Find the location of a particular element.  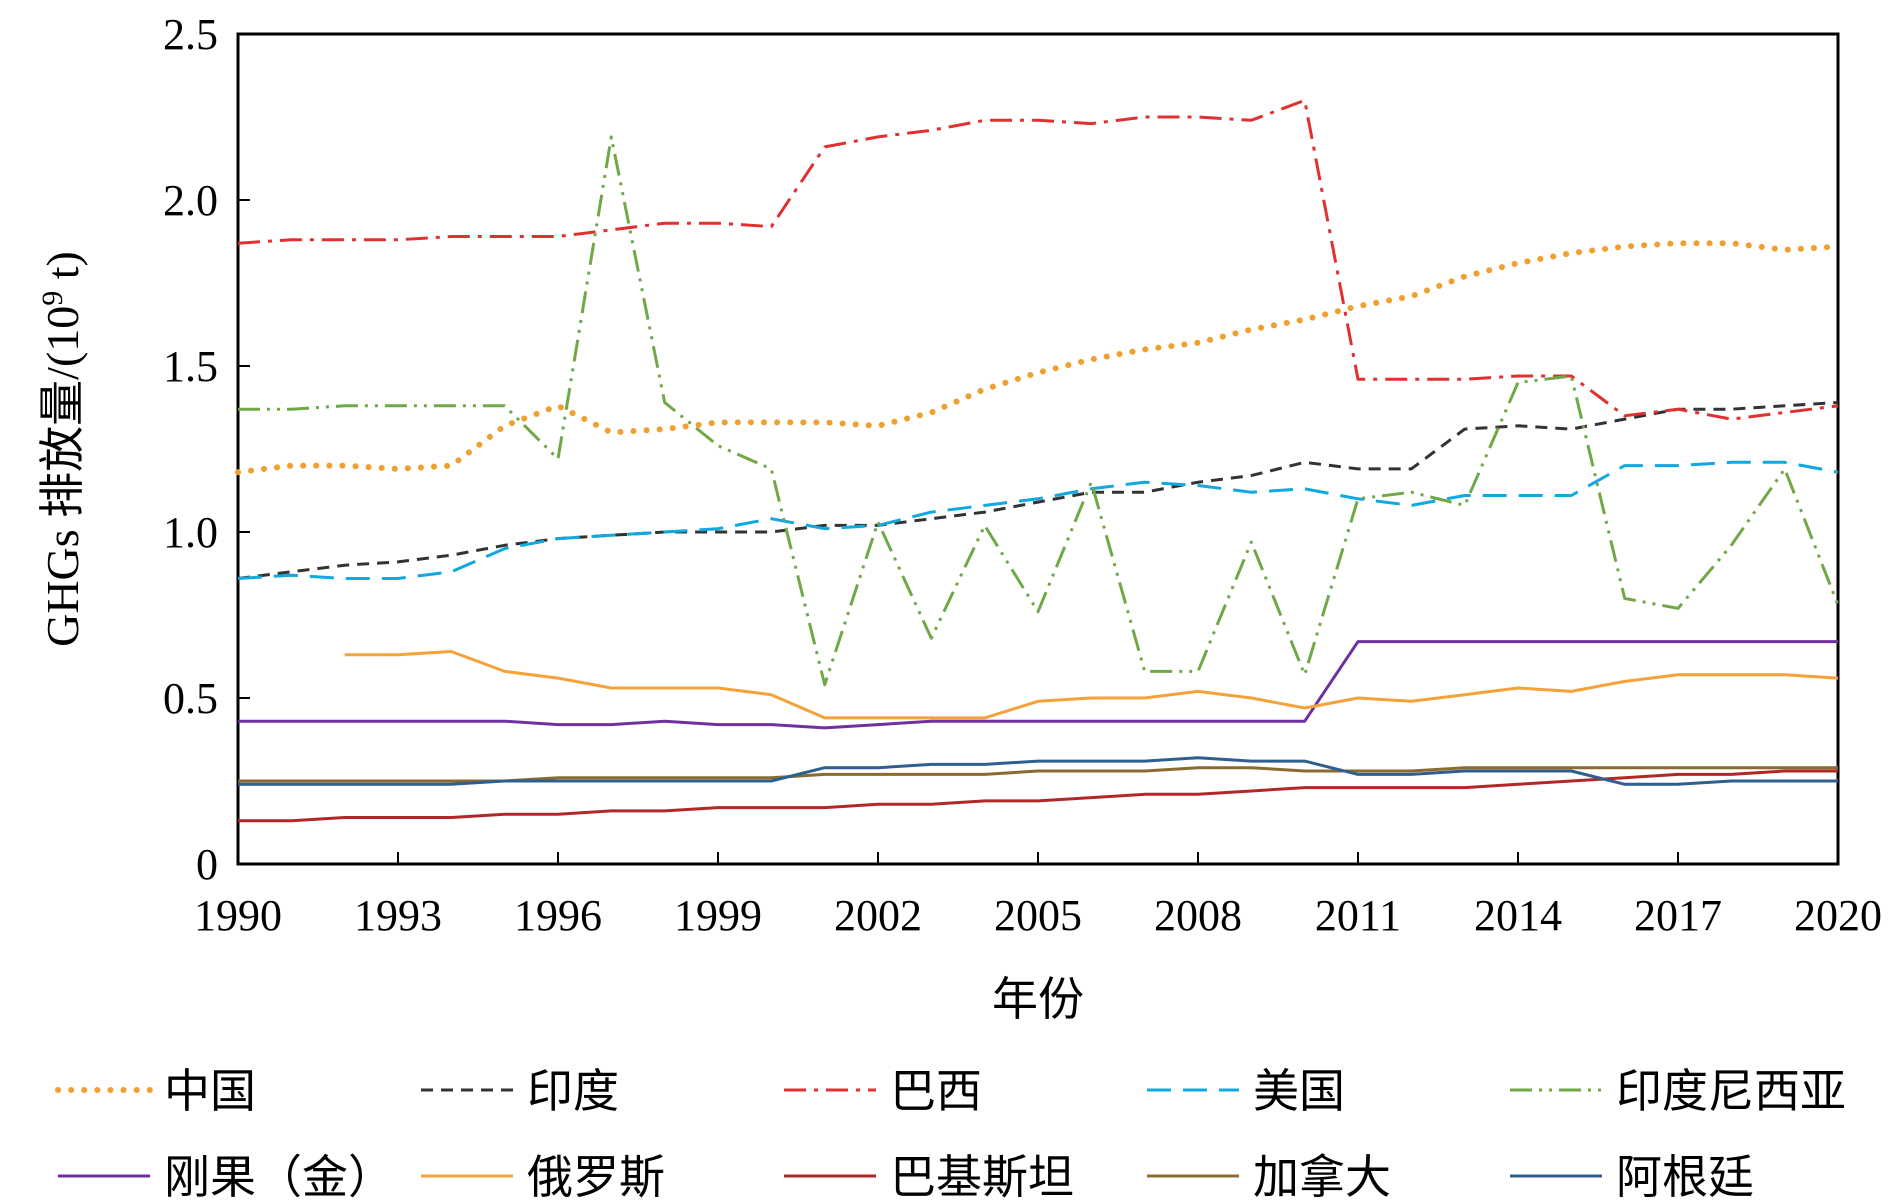

legend-label: 美国 is located at coordinates (1299, 1091).